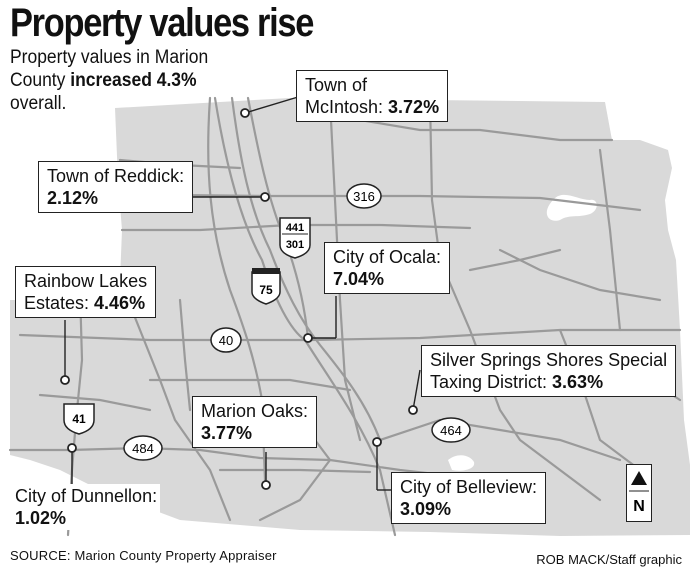  What do you see at coordinates (377, 442) in the screenshot?
I see `marker-belleview` at bounding box center [377, 442].